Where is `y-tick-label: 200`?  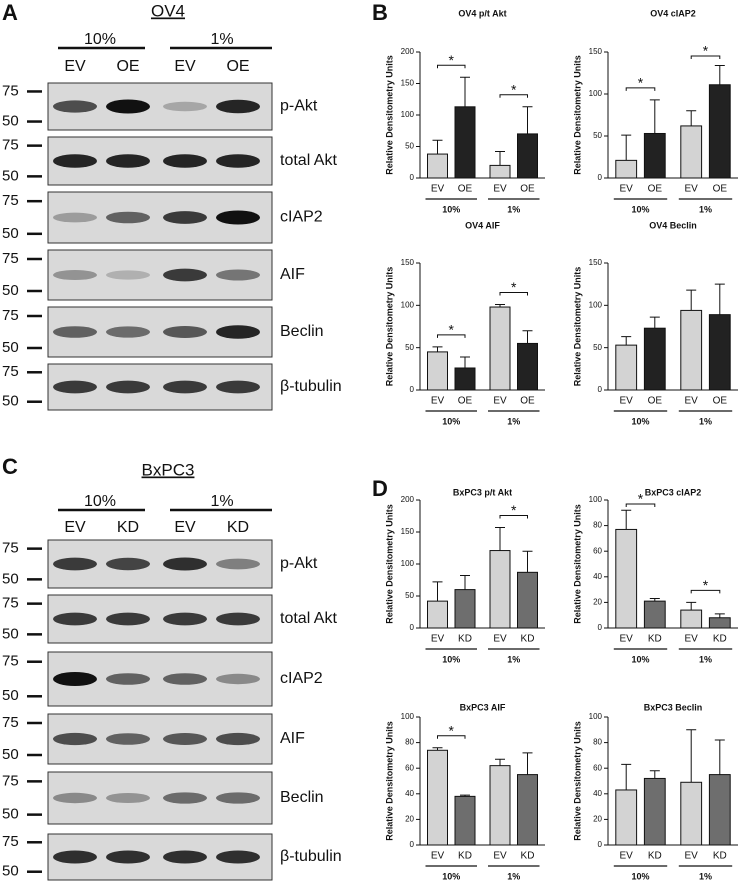
y-tick-label: 200 is located at coordinates (408, 51).